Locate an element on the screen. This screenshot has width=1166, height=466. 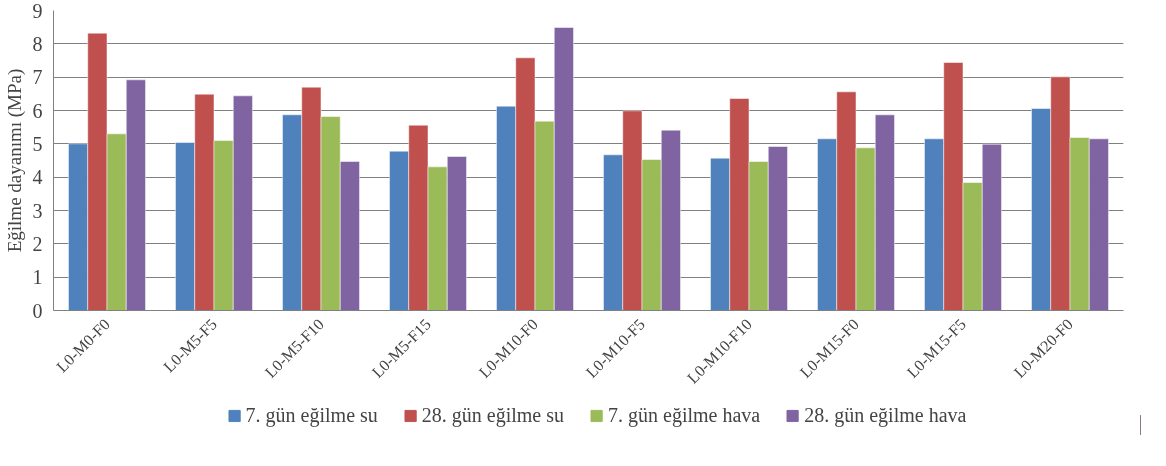
y-tick-label: 8 is located at coordinates (37, 43).